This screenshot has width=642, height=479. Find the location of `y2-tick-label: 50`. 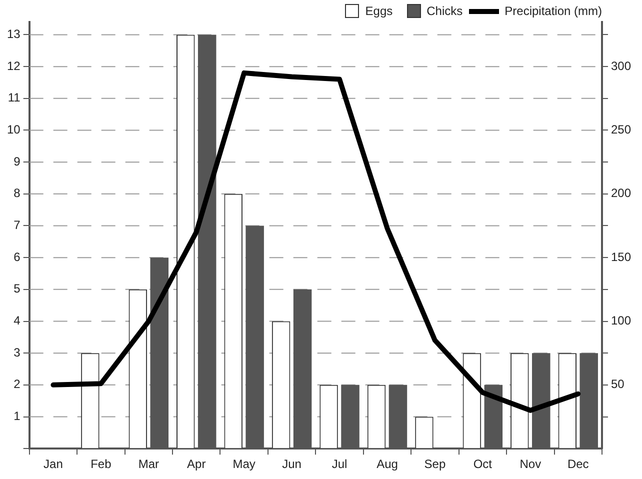

y2-tick-label: 50 is located at coordinates (617, 384).